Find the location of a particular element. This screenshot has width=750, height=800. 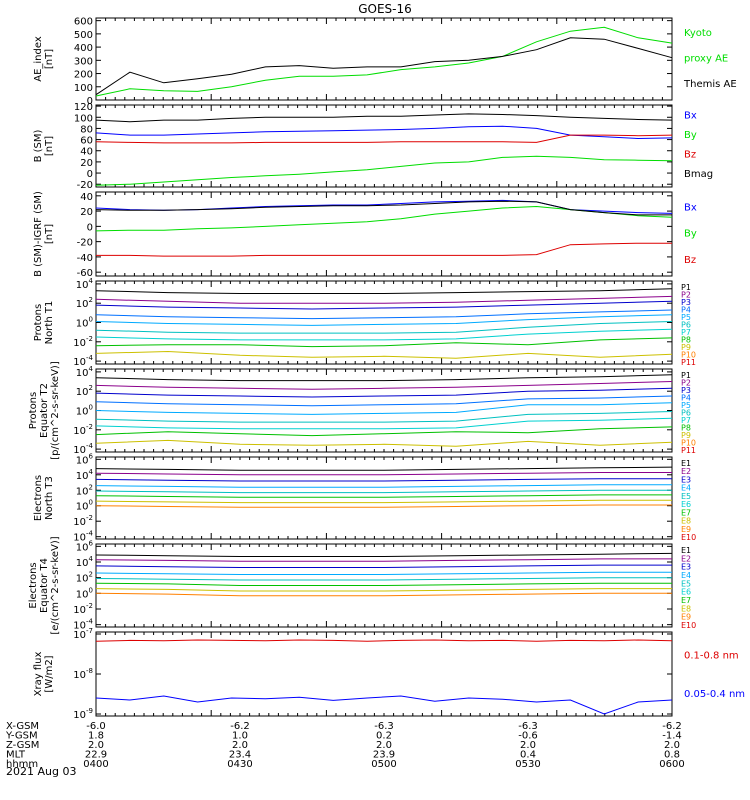

legend-entry: P2 is located at coordinates (686, 295).